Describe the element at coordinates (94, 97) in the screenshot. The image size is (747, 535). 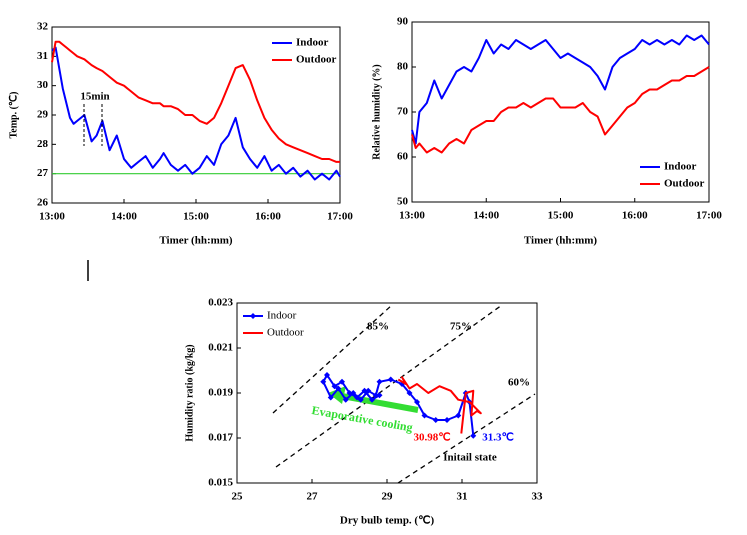
I see `annotation: 15min` at that location.